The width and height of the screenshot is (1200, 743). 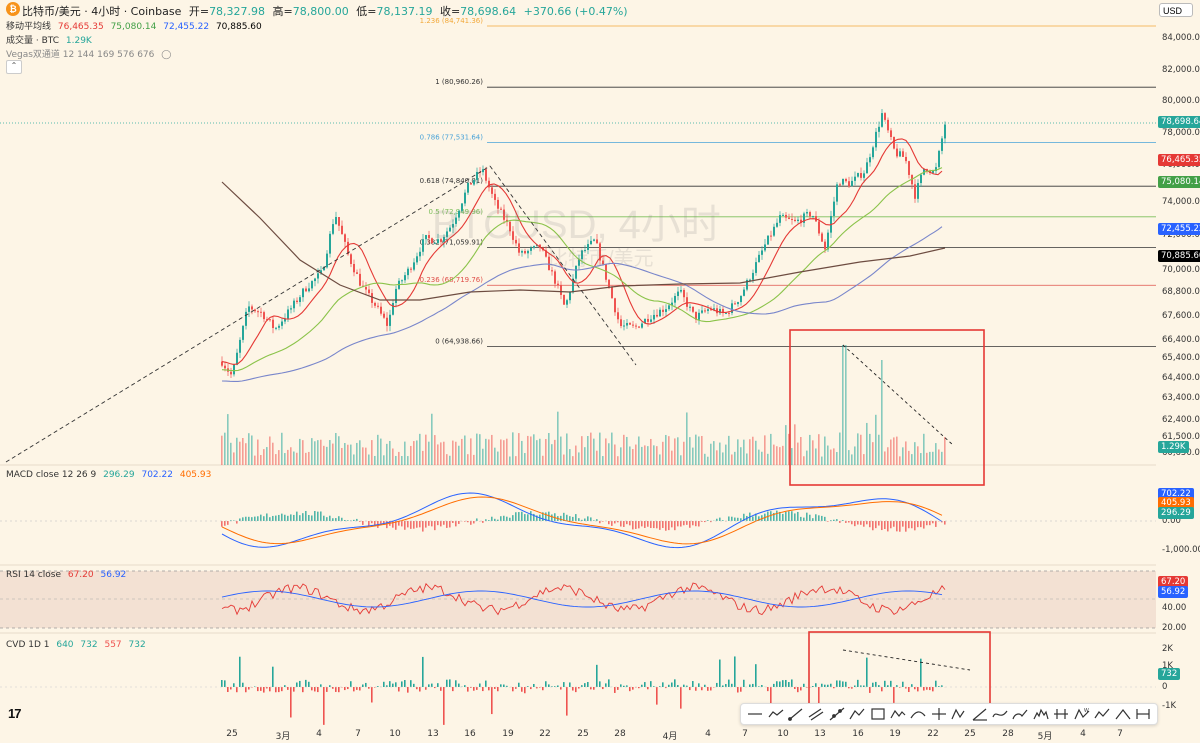 What do you see at coordinates (109, 475) in the screenshot?
I see `macd-legend: MACD close 12 26 9 296.29 702.22 405.93` at bounding box center [109, 475].